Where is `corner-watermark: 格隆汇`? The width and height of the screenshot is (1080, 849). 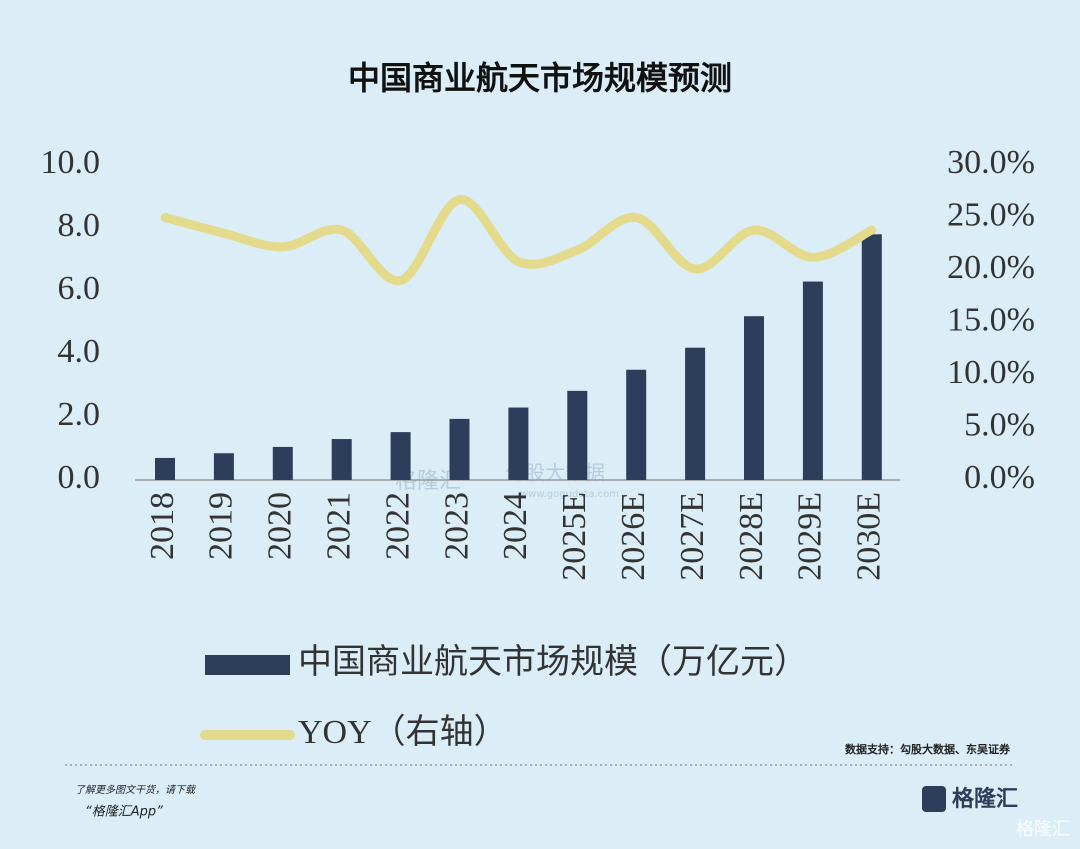 corner-watermark: 格隆汇 is located at coordinates (1043, 829).